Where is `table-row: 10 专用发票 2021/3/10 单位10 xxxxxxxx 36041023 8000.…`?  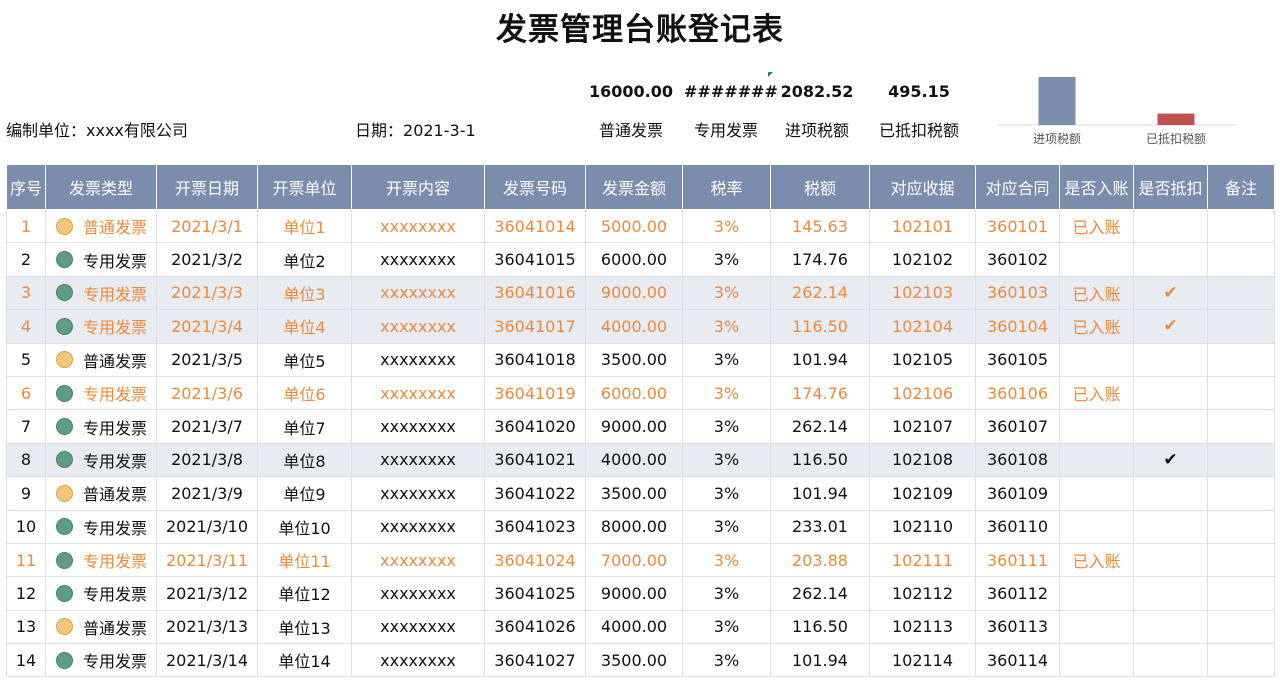 table-row: 10 专用发票 2021/3/10 单位10 xxxxxxxx 36041023 8000.… is located at coordinates (640, 526).